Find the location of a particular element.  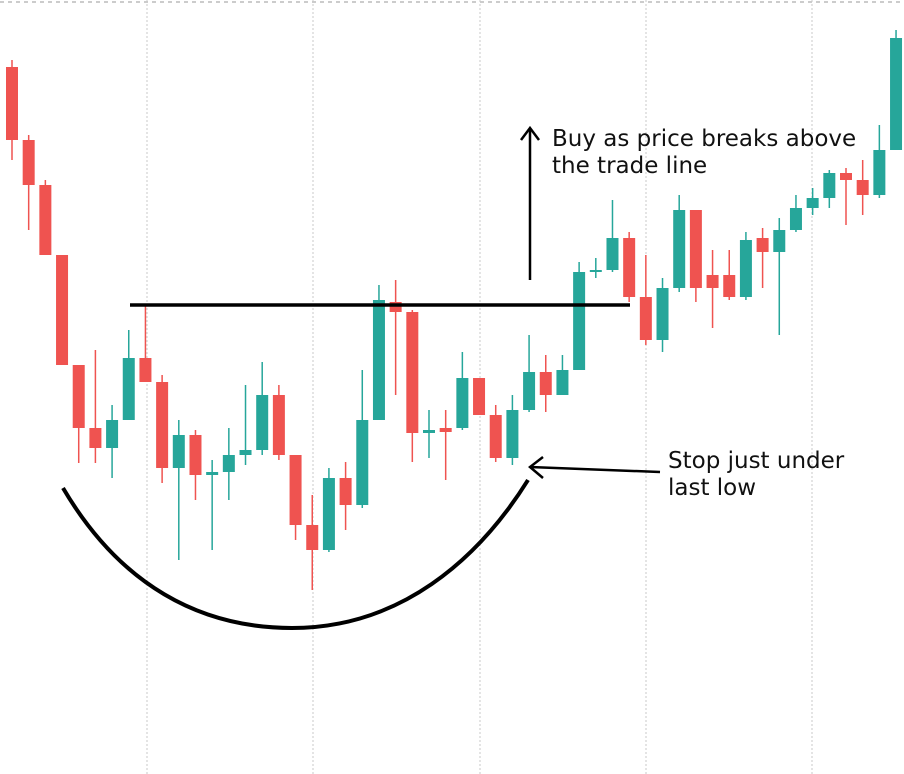

annotation-line: the trade line is located at coordinates (629, 166).